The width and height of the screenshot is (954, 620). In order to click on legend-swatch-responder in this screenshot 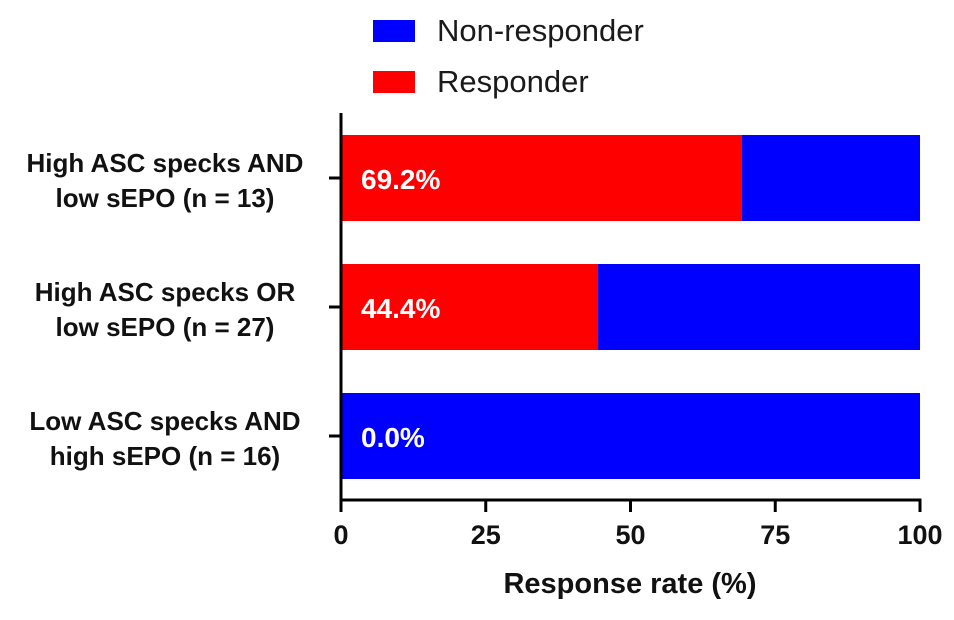, I will do `click(394, 82)`.